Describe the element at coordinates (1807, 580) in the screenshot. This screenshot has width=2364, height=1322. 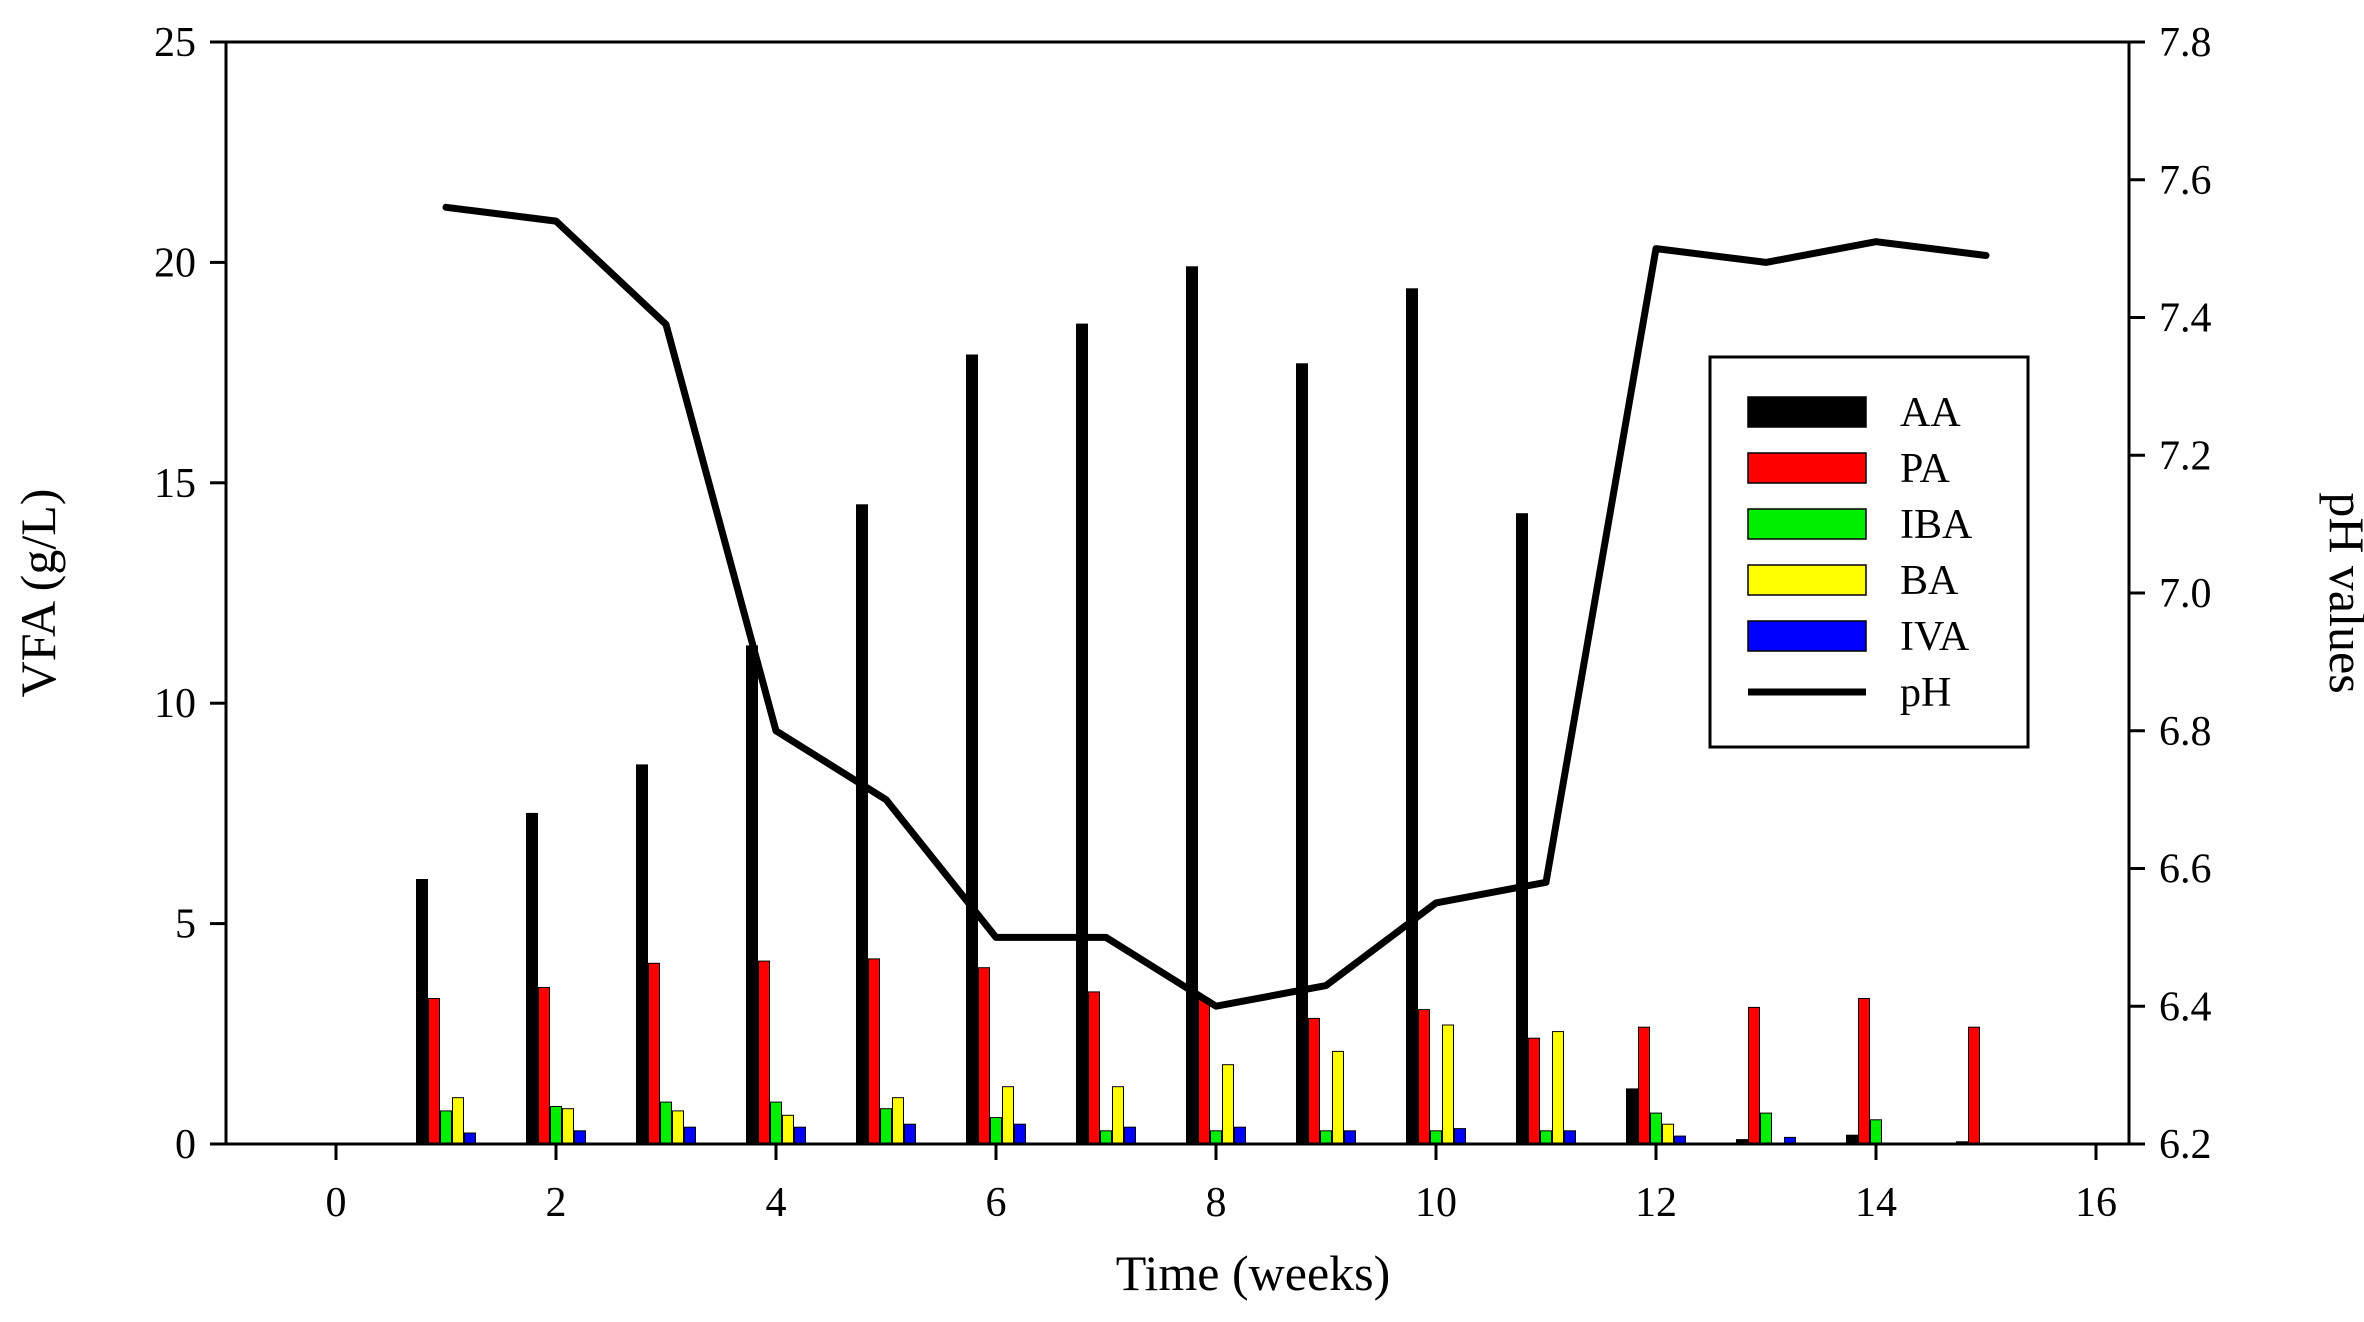
I see `legend-swatch-ba` at that location.